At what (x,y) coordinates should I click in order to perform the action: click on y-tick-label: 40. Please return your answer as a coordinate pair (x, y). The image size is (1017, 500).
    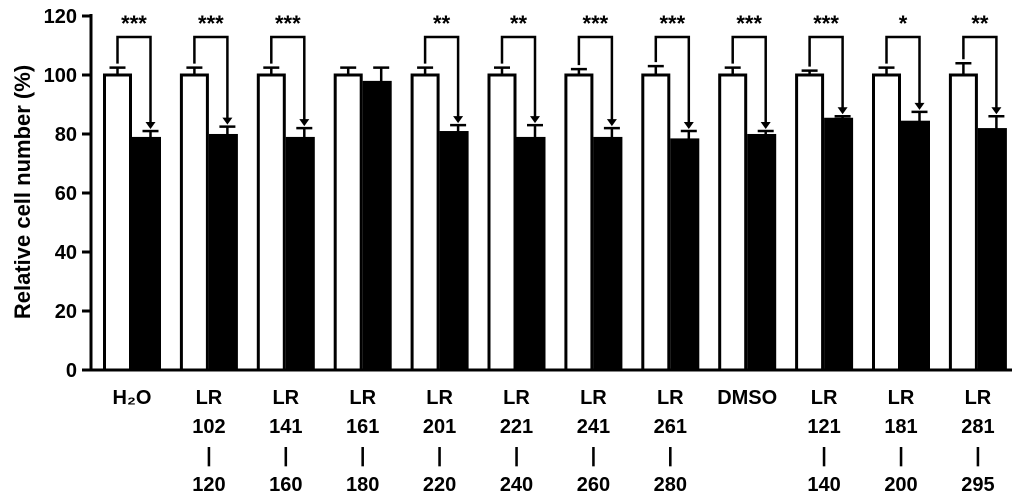
    Looking at the image, I should click on (66, 253).